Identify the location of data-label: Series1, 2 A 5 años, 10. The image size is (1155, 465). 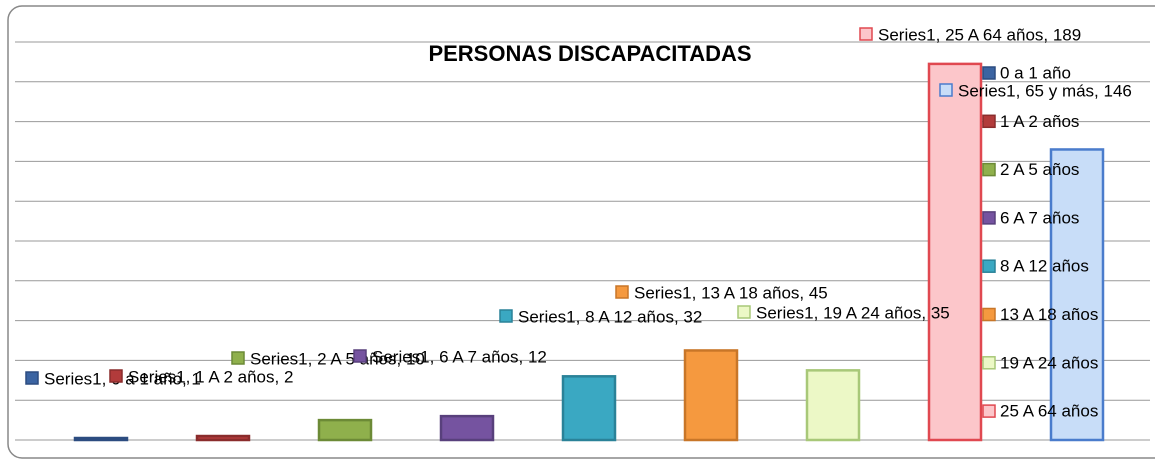
(337, 358).